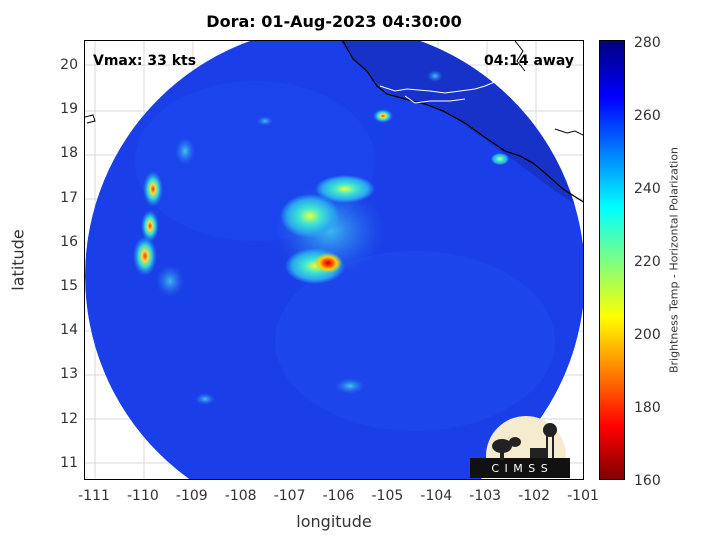 Image resolution: width=720 pixels, height=540 pixels. I want to click on y-tick-label: 16, so click(69, 241).